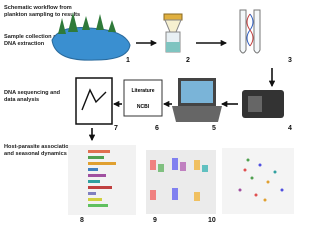 The height and width of the screenshot is (240, 320). Describe the element at coordinates (212, 220) in the screenshot. I see `step-number: 10` at that location.